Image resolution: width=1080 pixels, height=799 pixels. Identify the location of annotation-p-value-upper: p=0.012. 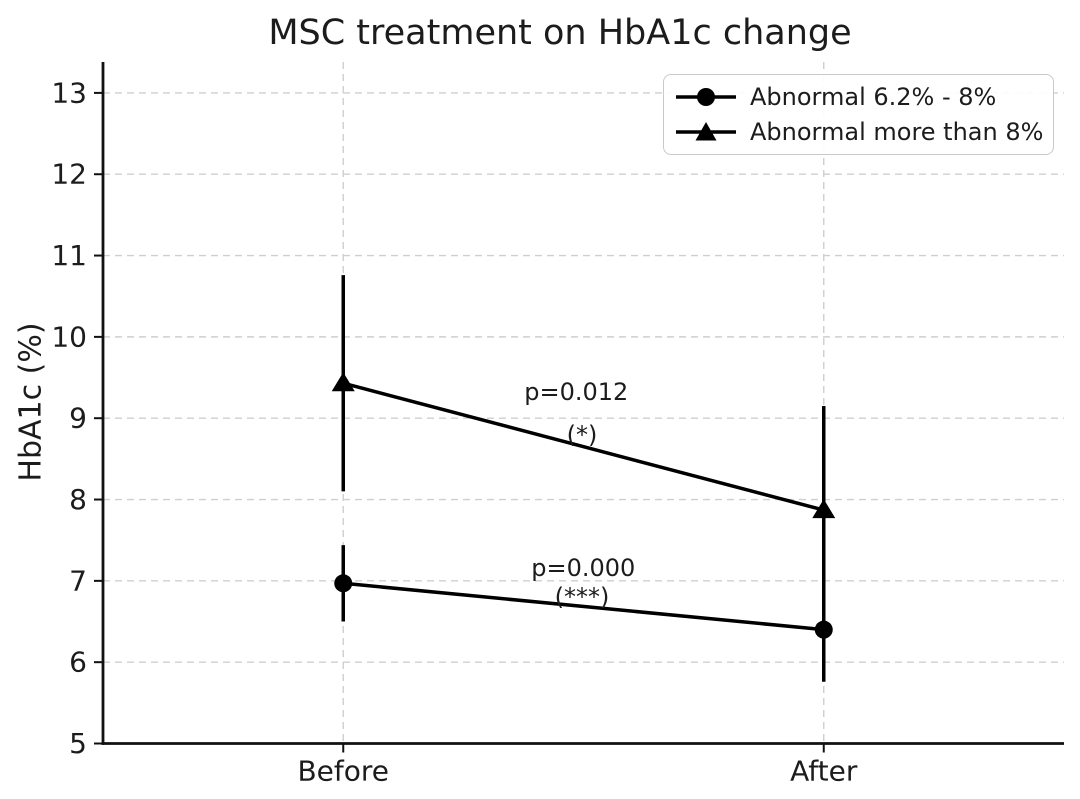
(576, 392).